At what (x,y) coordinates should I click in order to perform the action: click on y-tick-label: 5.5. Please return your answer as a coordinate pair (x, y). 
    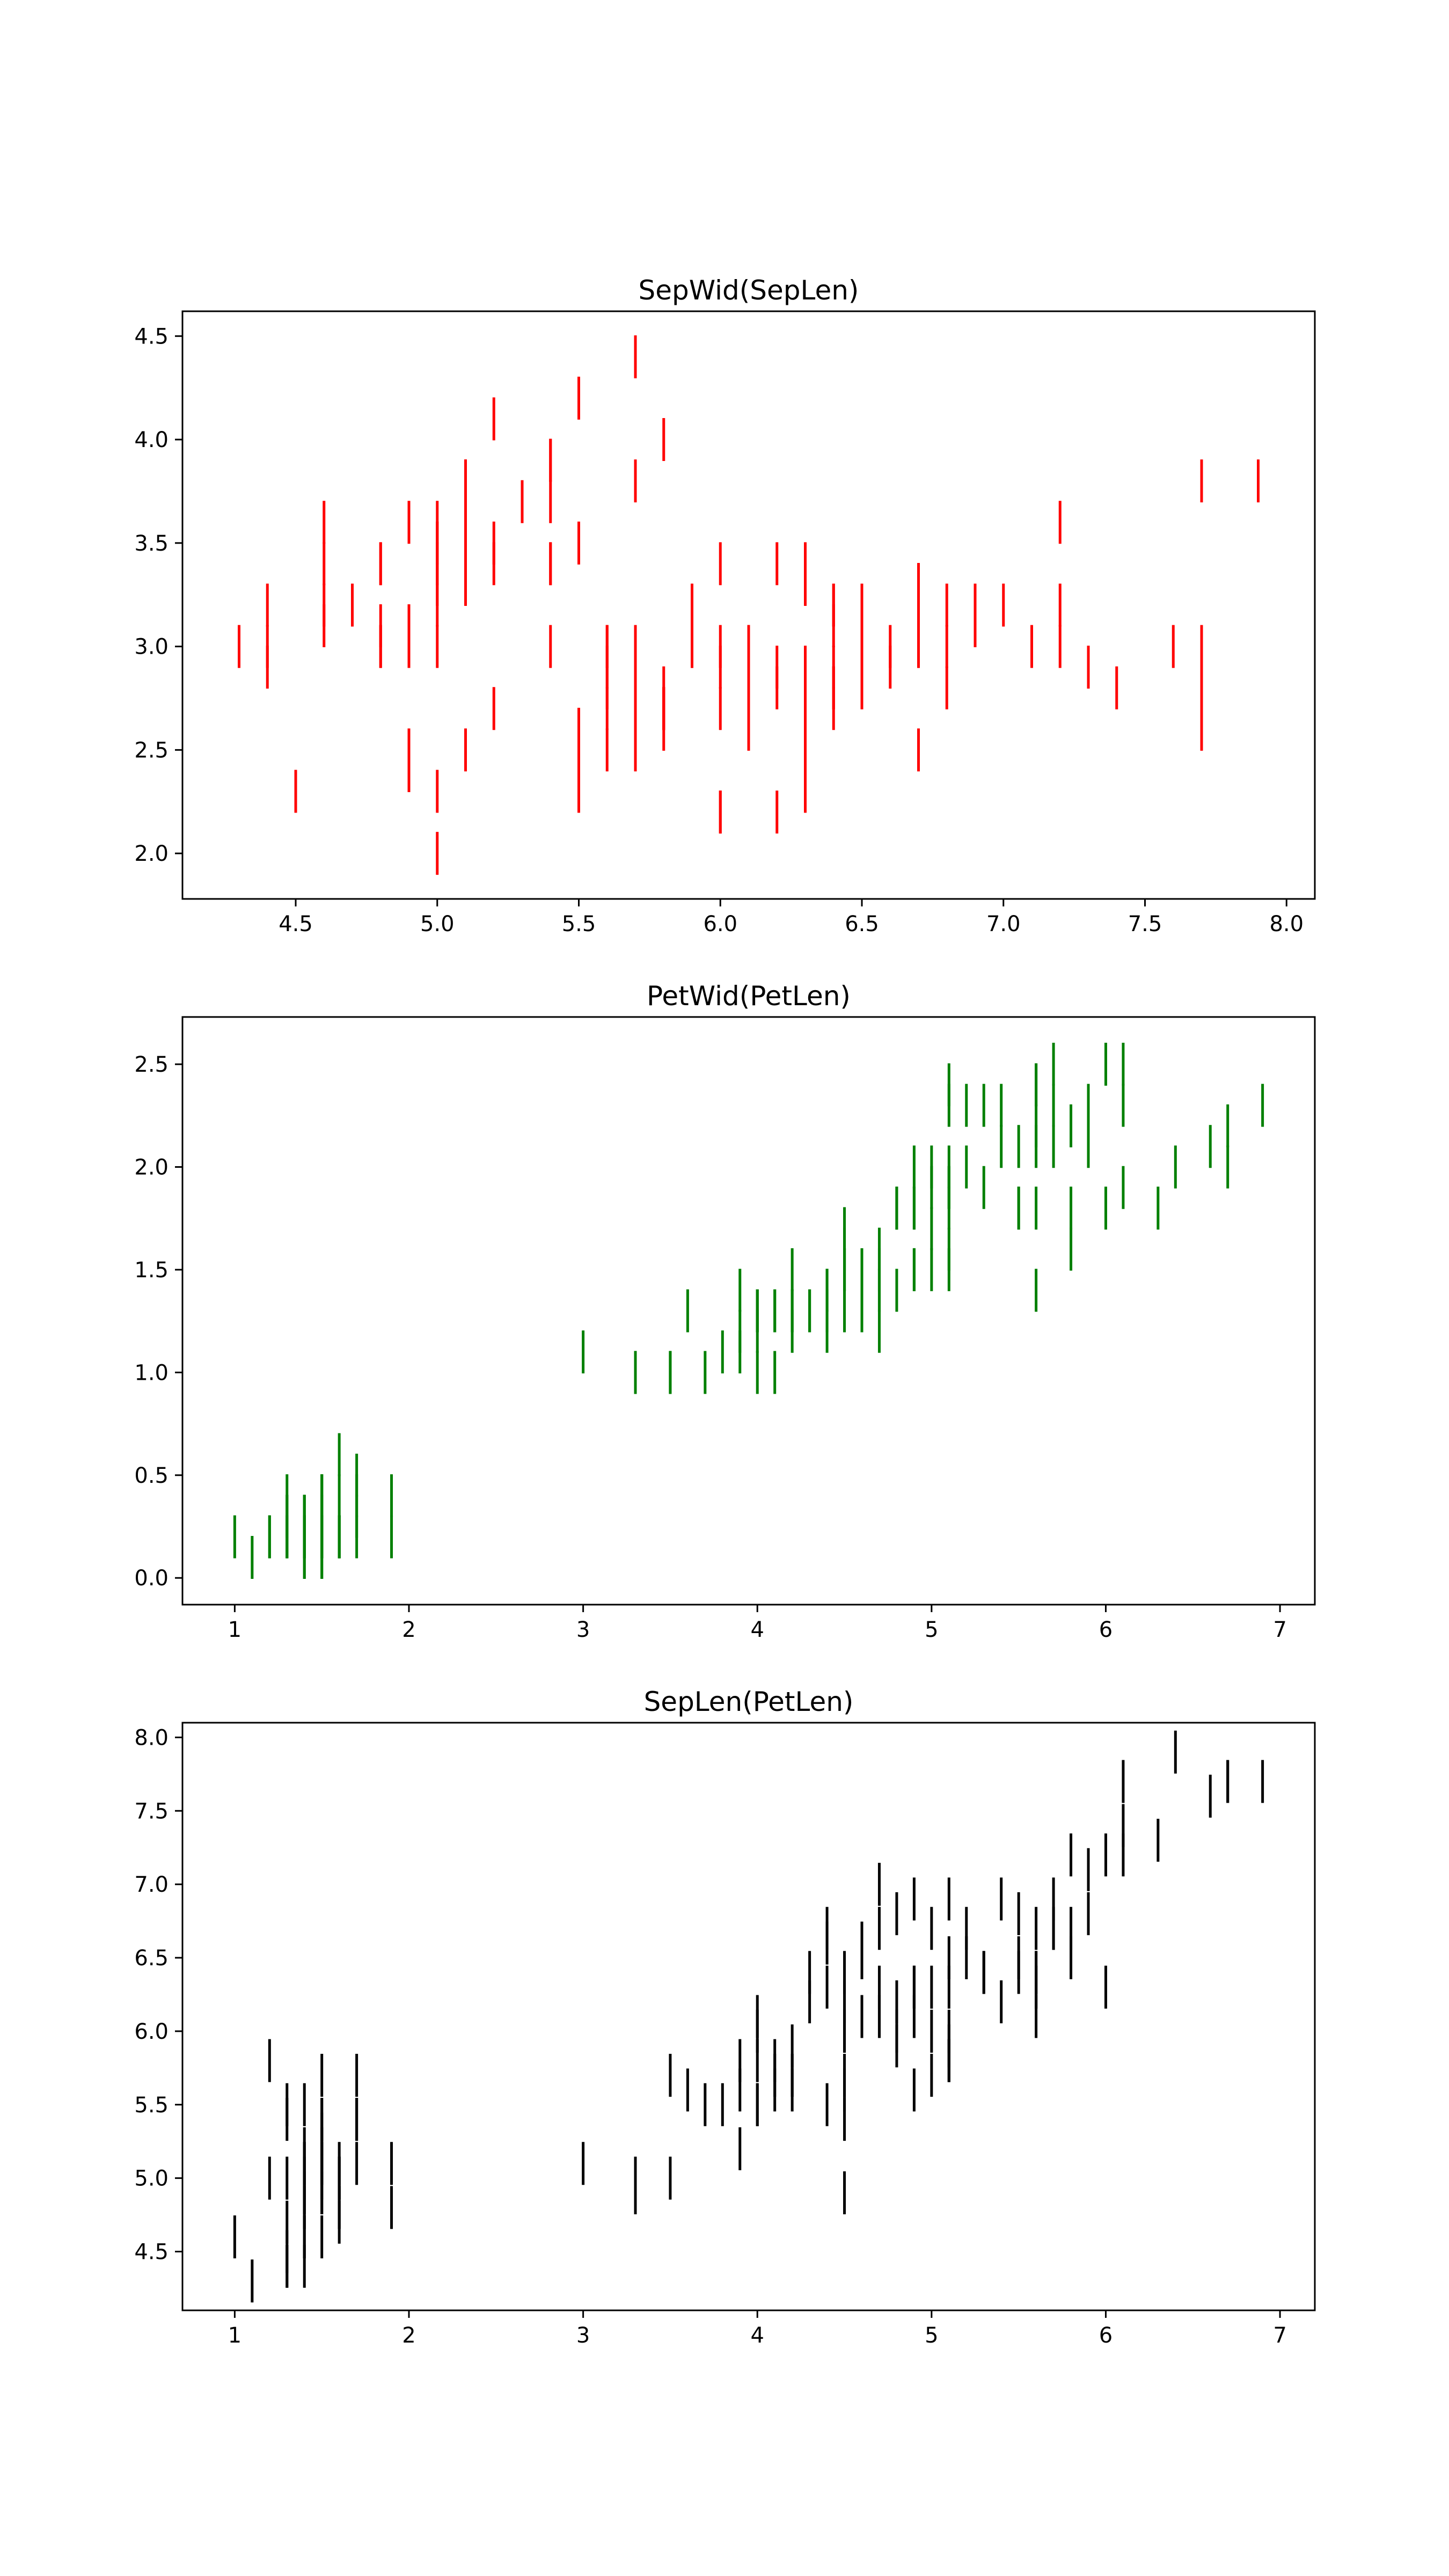
    Looking at the image, I should click on (151, 2105).